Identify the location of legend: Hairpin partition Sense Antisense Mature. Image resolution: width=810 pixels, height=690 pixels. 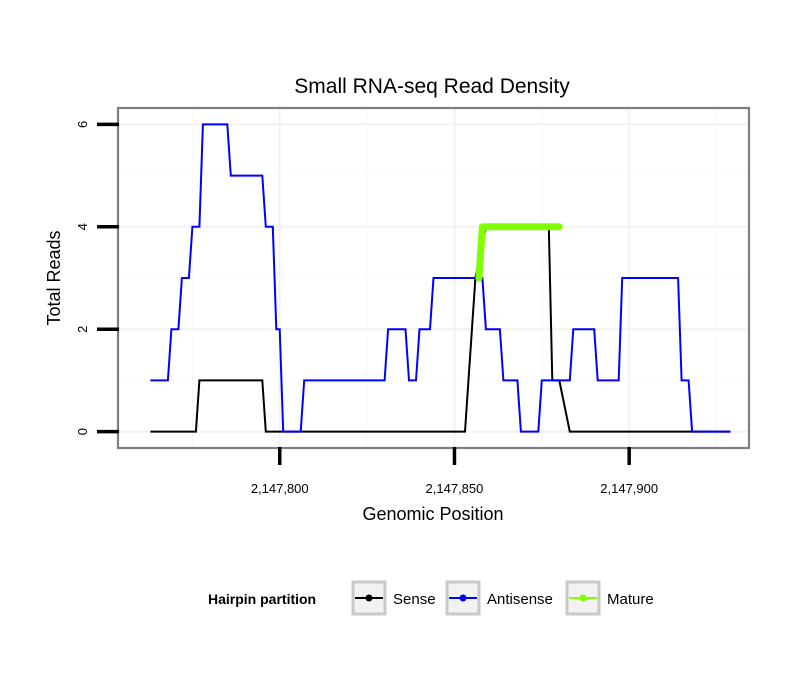
(431, 598).